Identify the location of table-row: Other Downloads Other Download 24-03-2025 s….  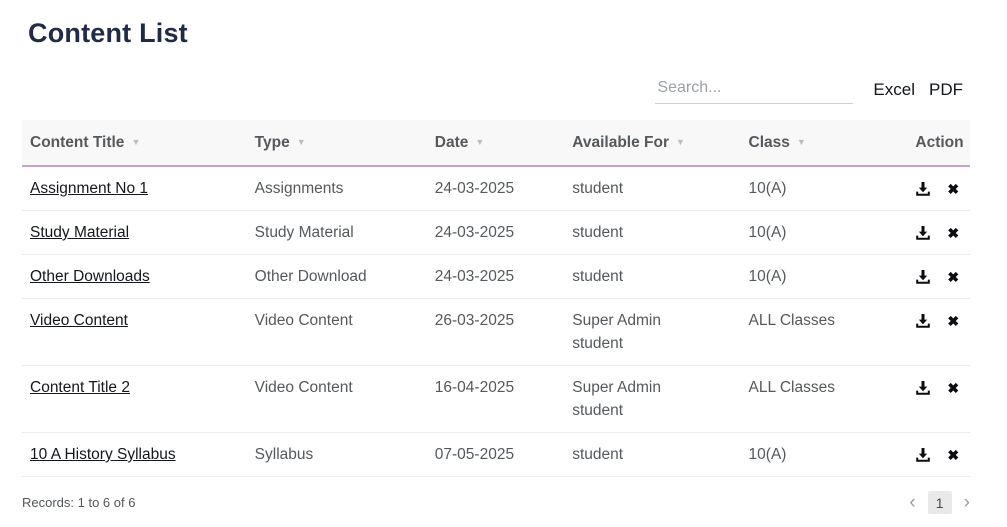
(496, 276).